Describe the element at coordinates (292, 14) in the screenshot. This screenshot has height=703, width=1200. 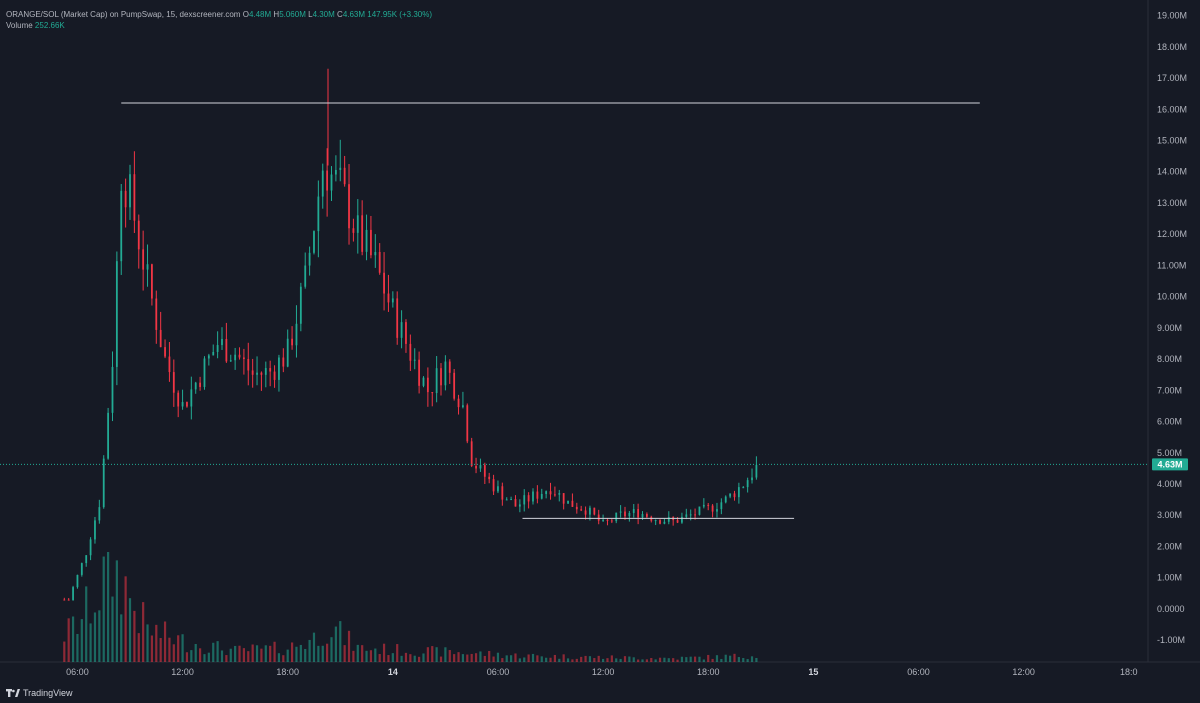
I see `high-value: 5.060M` at that location.